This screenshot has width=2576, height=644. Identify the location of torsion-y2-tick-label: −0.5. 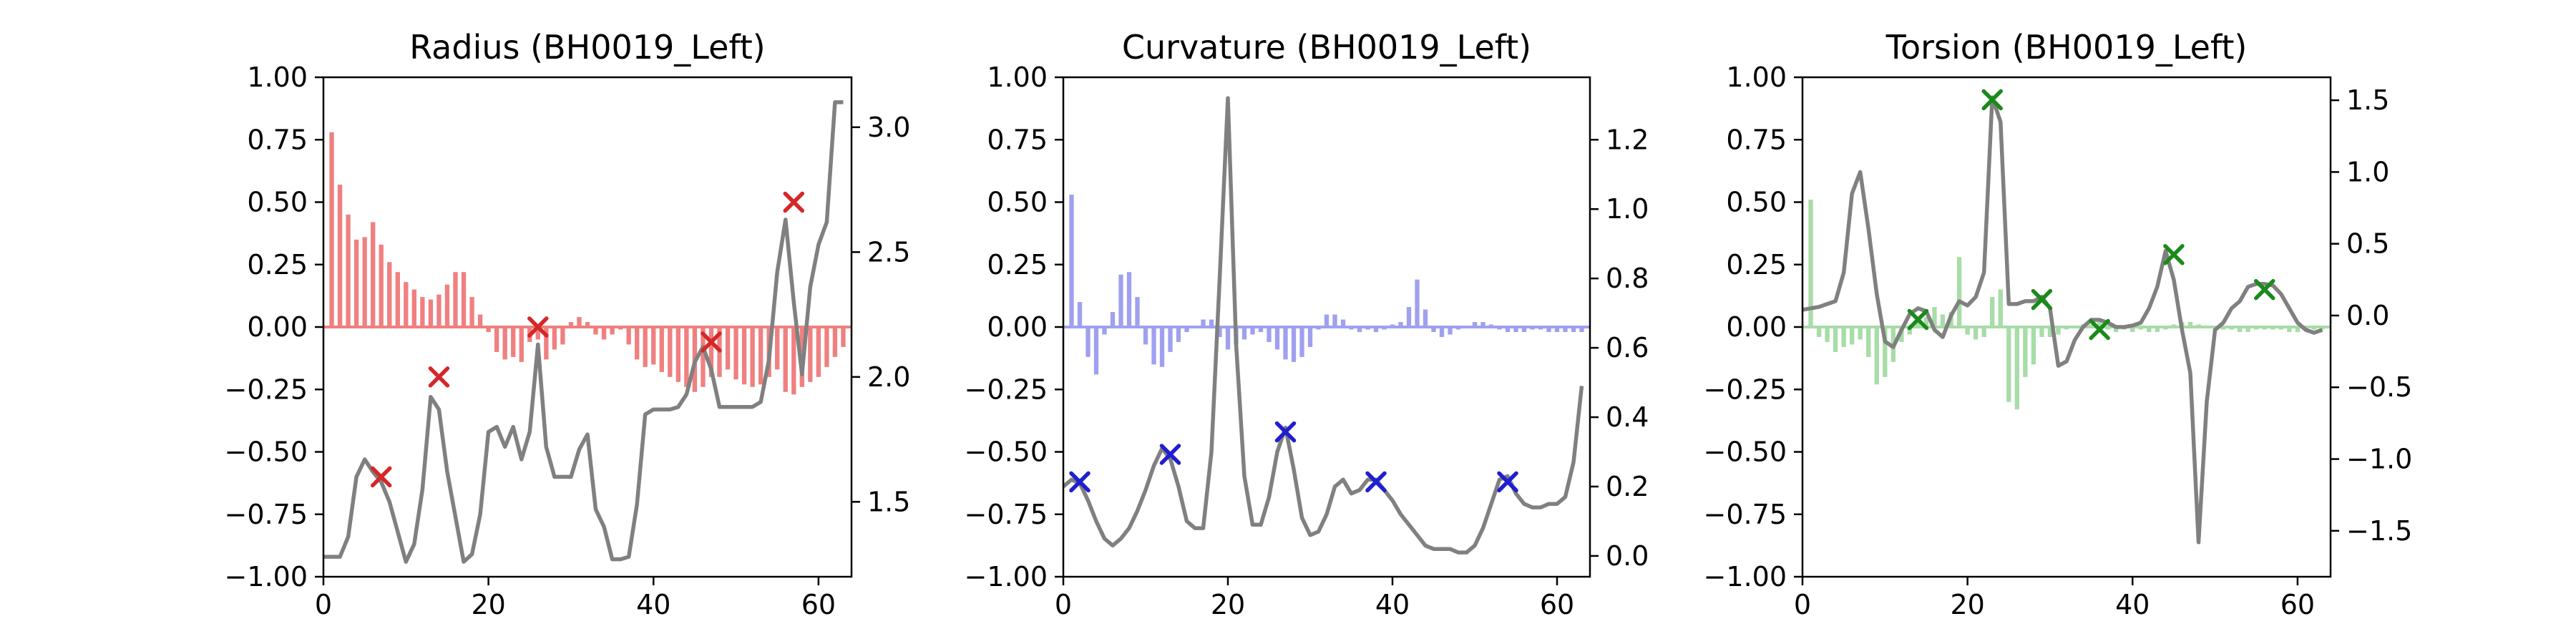
(2379, 387).